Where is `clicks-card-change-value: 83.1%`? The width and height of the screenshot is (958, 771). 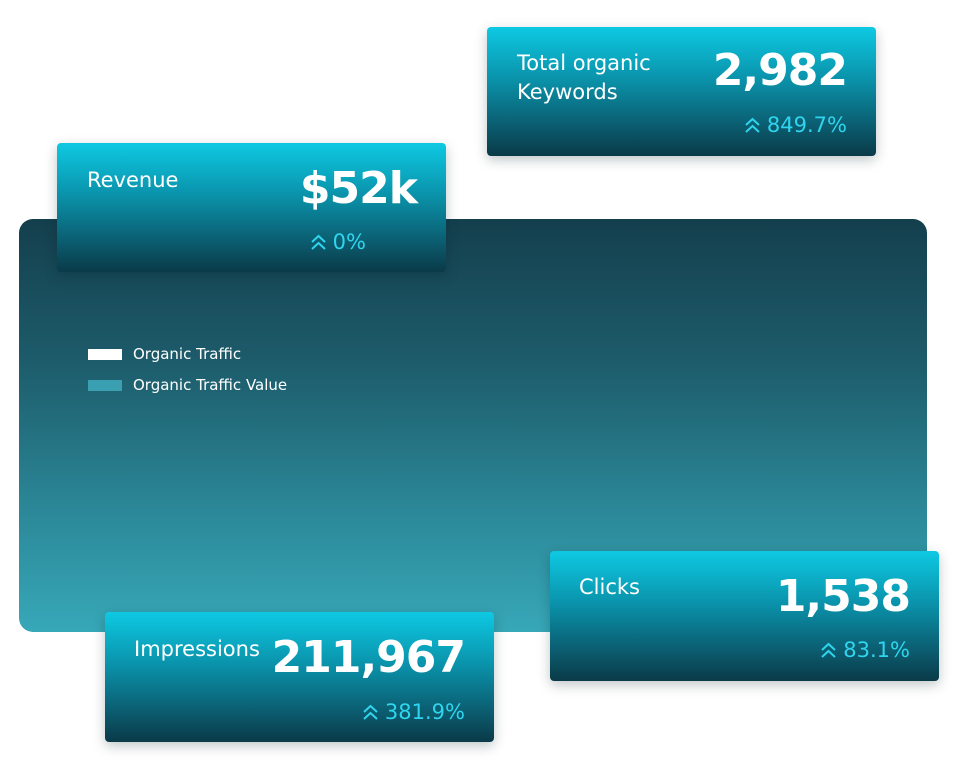
clicks-card-change-value: 83.1% is located at coordinates (876, 650).